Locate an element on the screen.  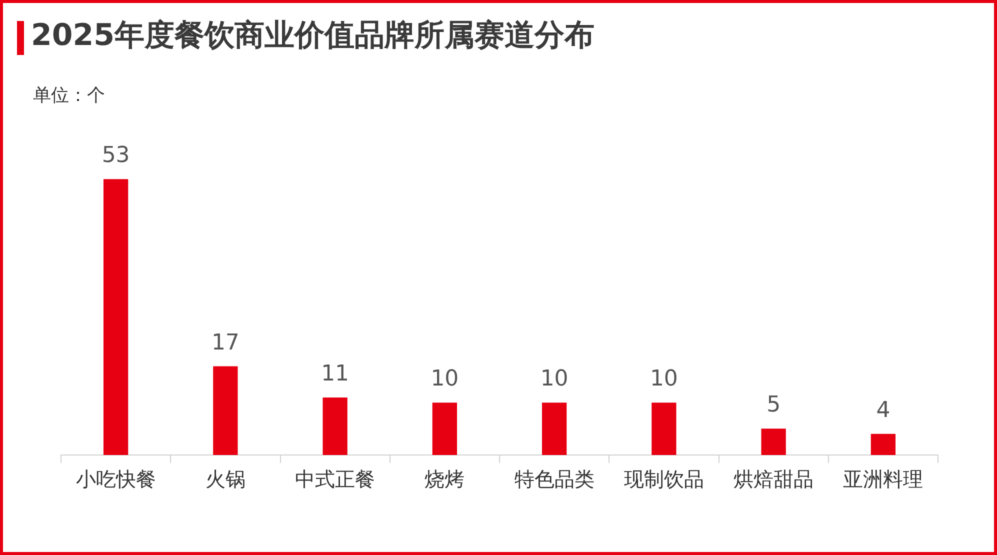
data-label: 53 is located at coordinates (116, 155).